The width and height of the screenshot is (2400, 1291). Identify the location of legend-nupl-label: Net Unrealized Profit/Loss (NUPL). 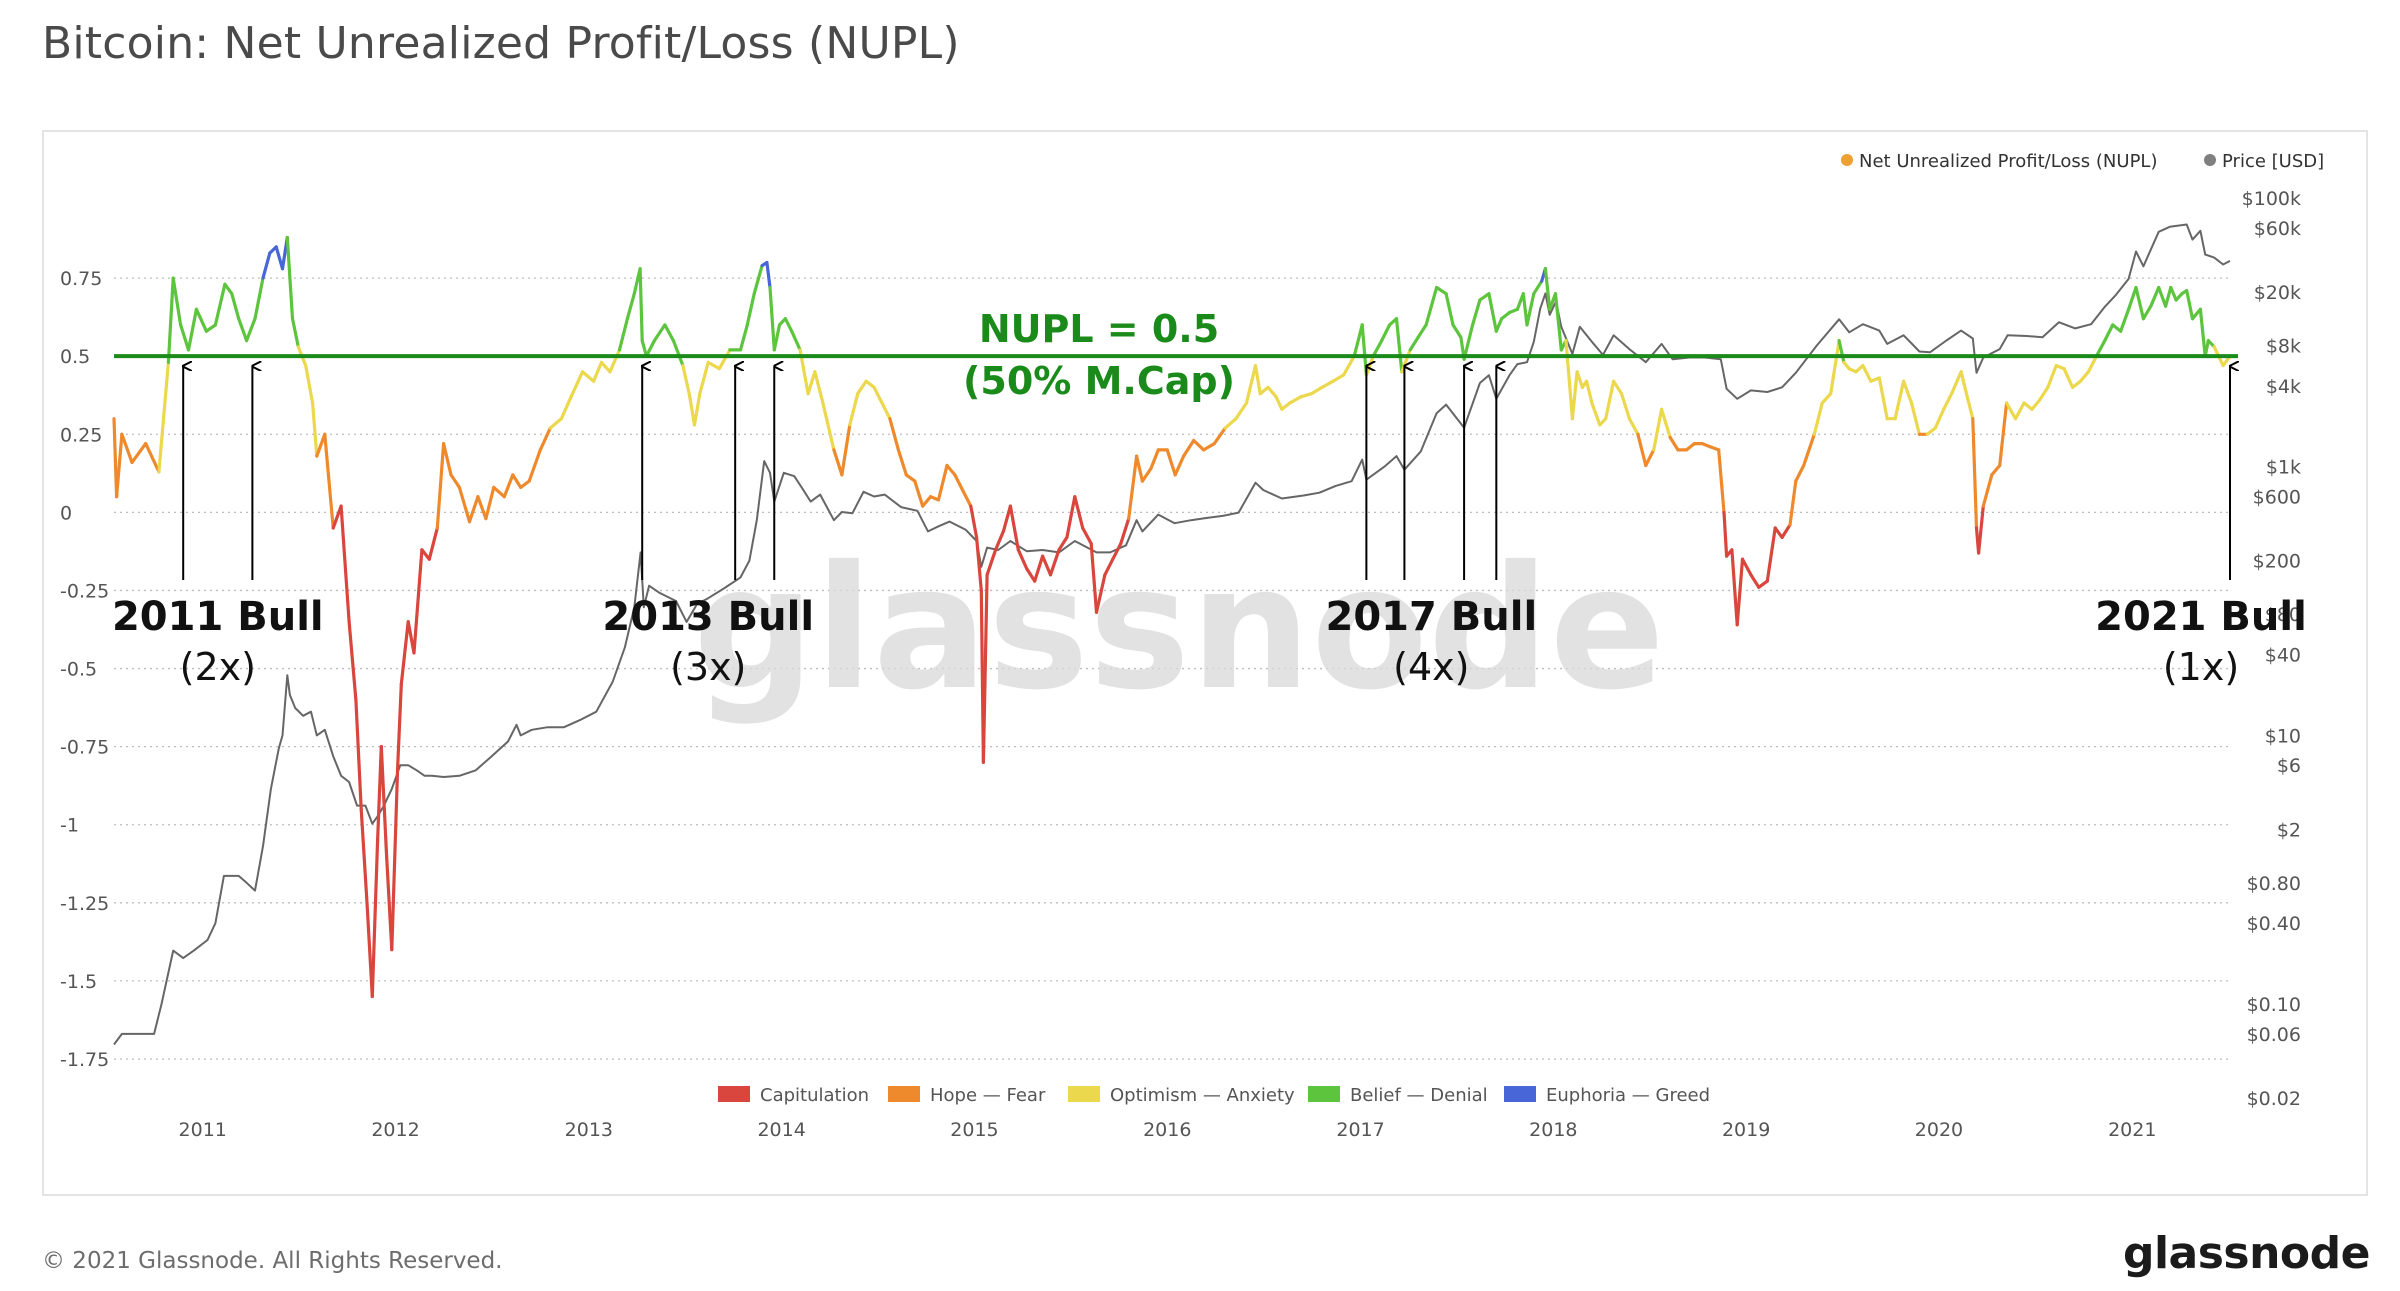
(2008, 161).